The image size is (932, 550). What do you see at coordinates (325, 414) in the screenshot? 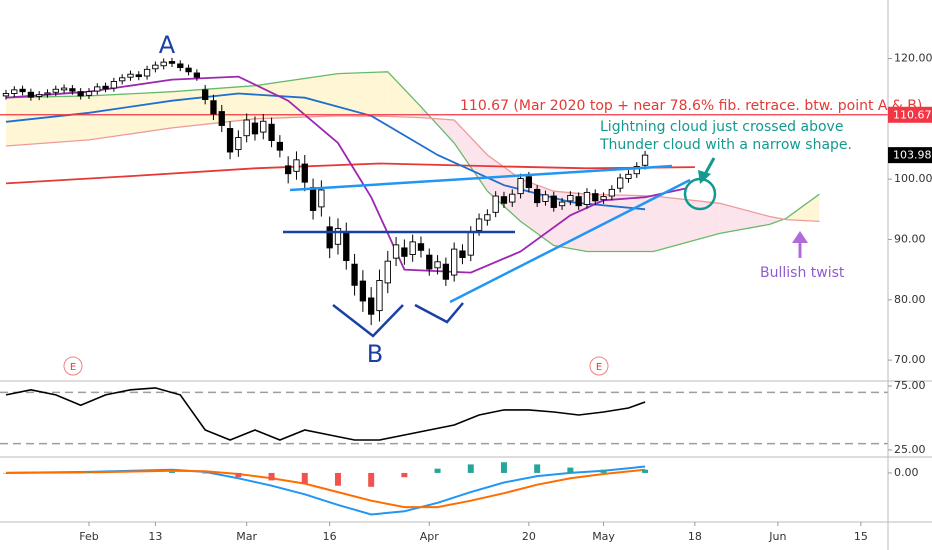
I see `rsi-line` at bounding box center [325, 414].